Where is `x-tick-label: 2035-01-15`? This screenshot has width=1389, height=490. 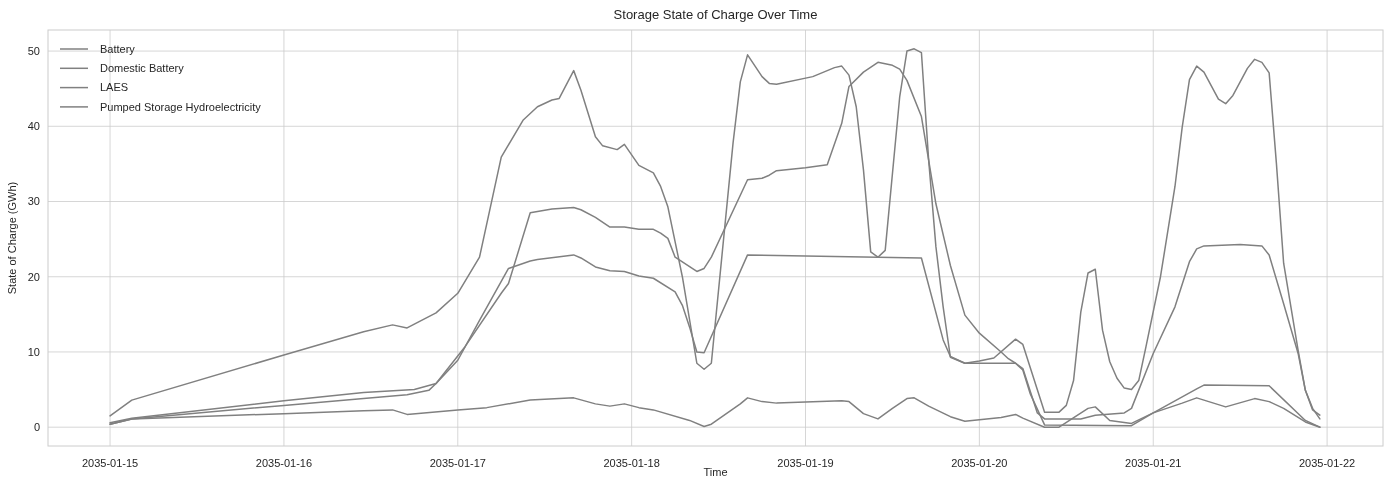
x-tick-label: 2035-01-15 is located at coordinates (110, 463).